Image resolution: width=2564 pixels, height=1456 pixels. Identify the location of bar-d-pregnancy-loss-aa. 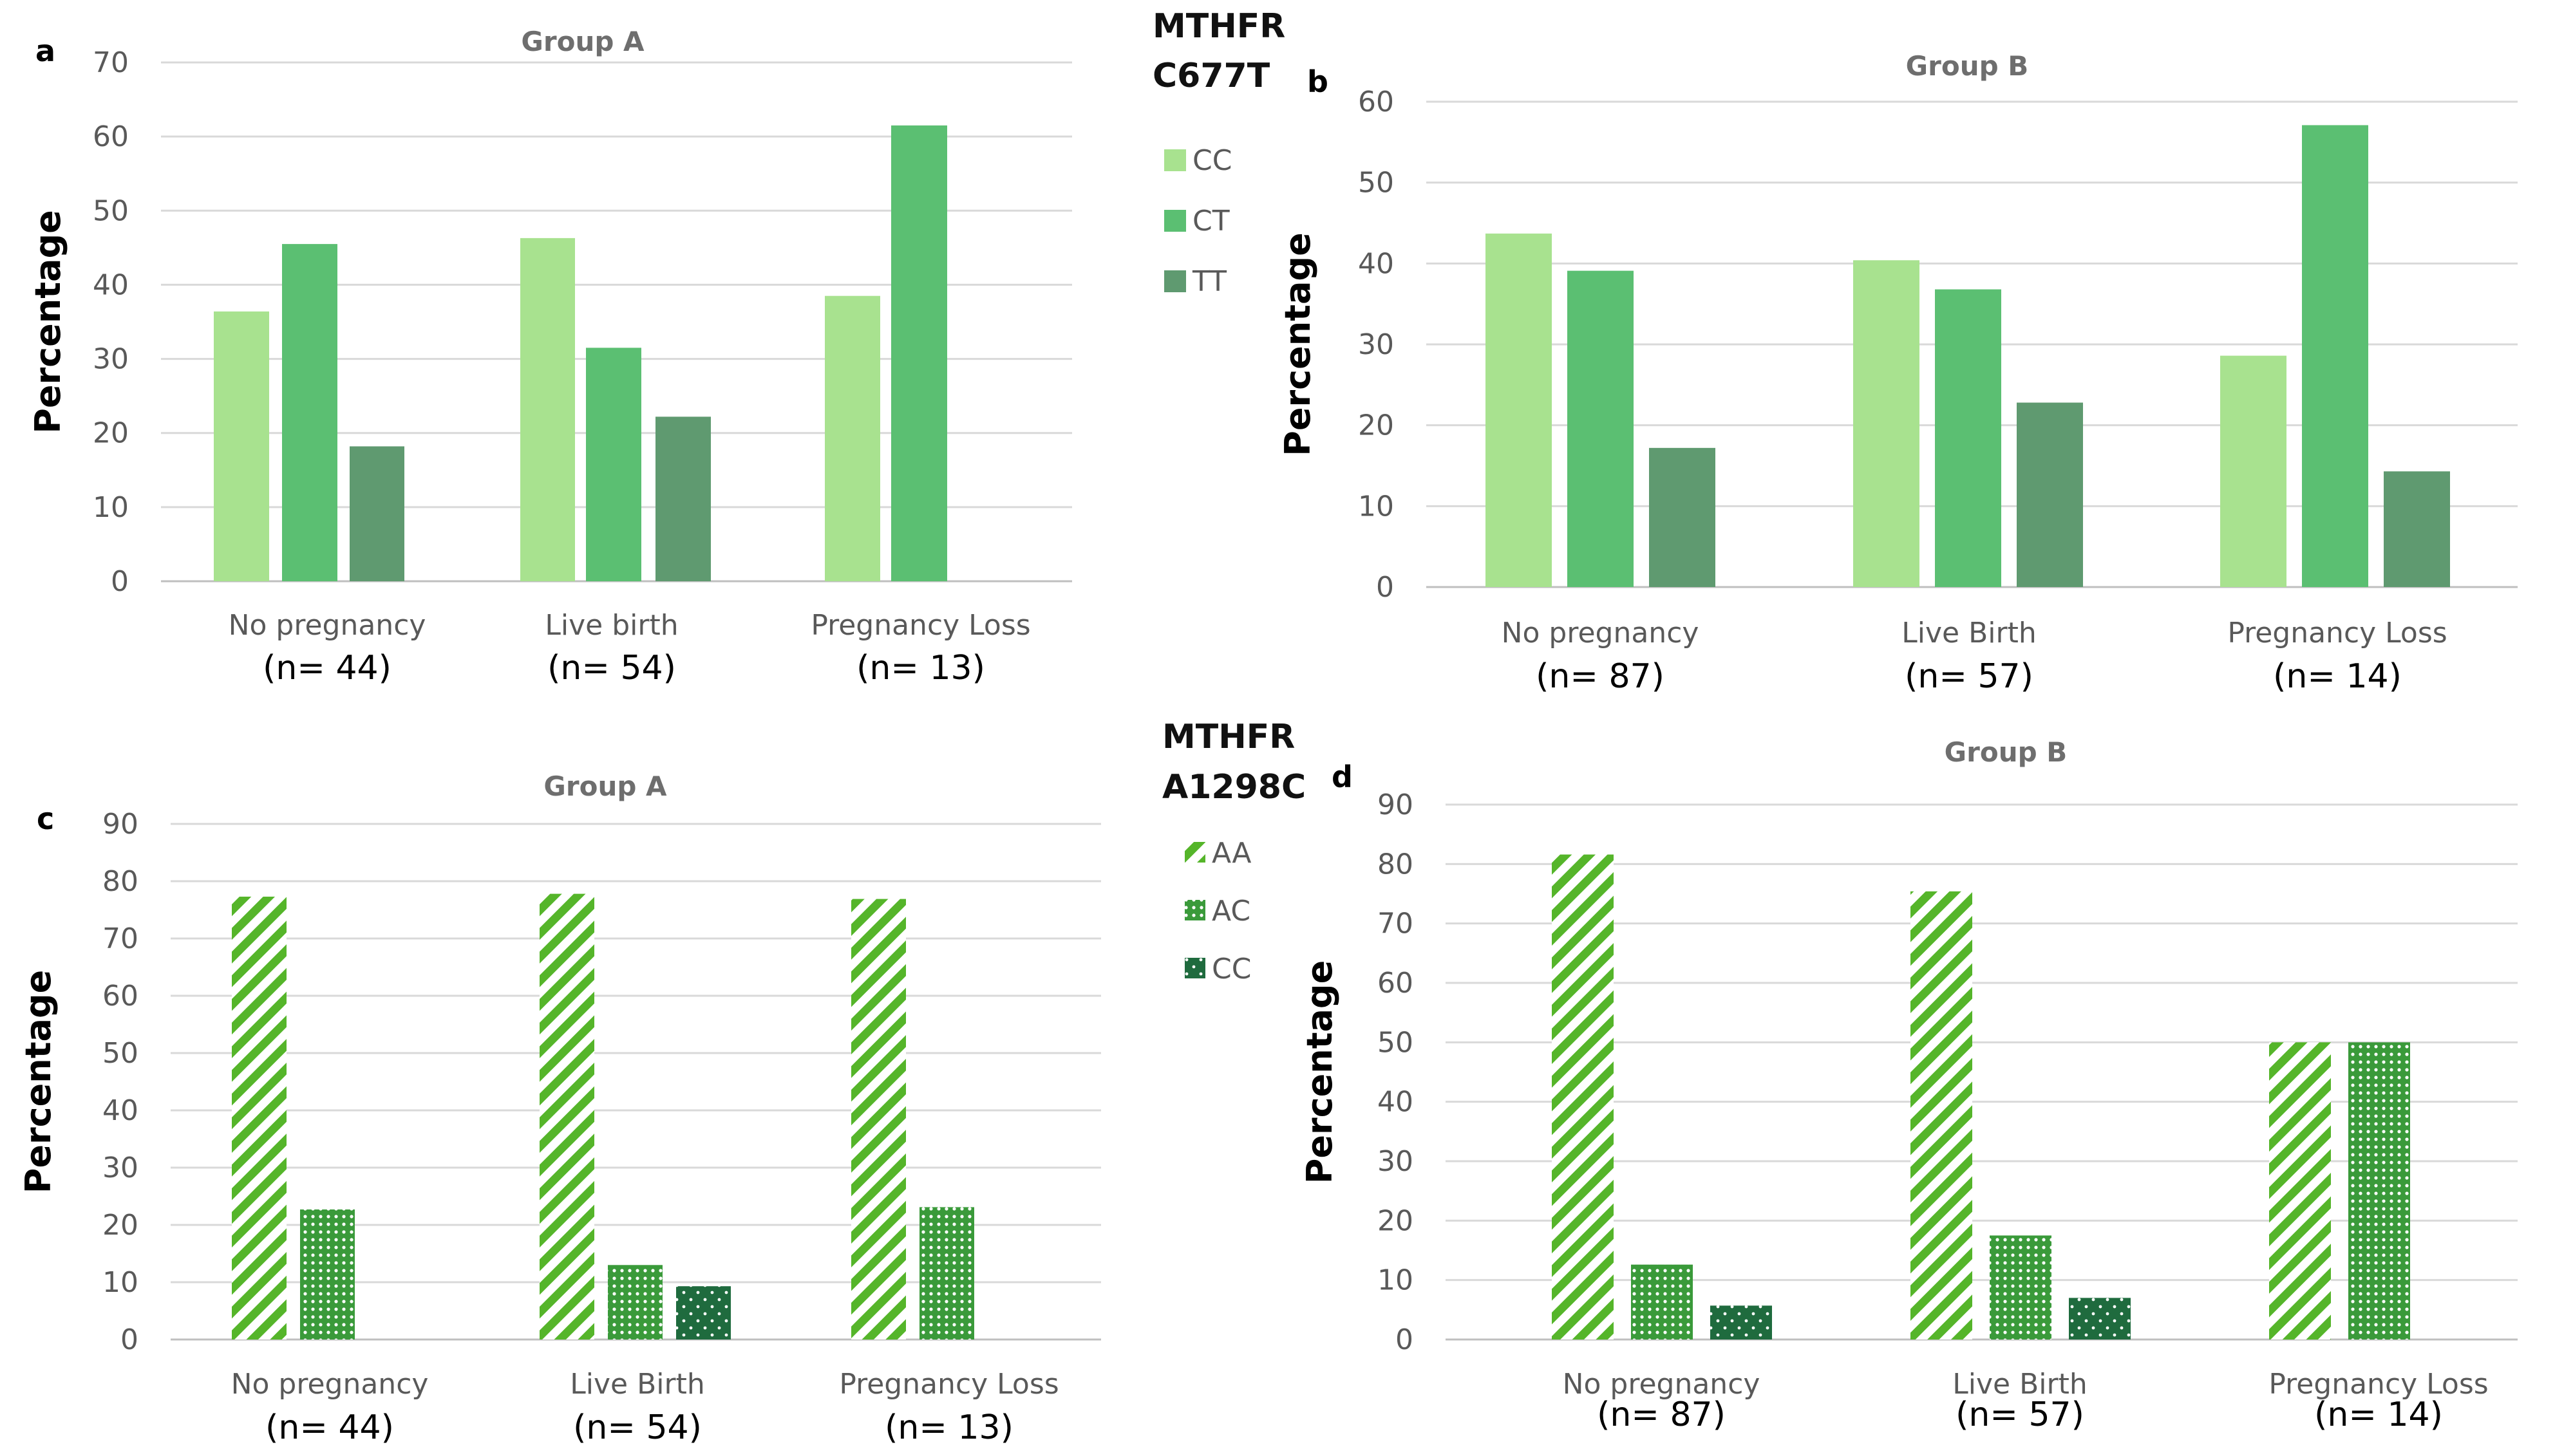
(2300, 1190).